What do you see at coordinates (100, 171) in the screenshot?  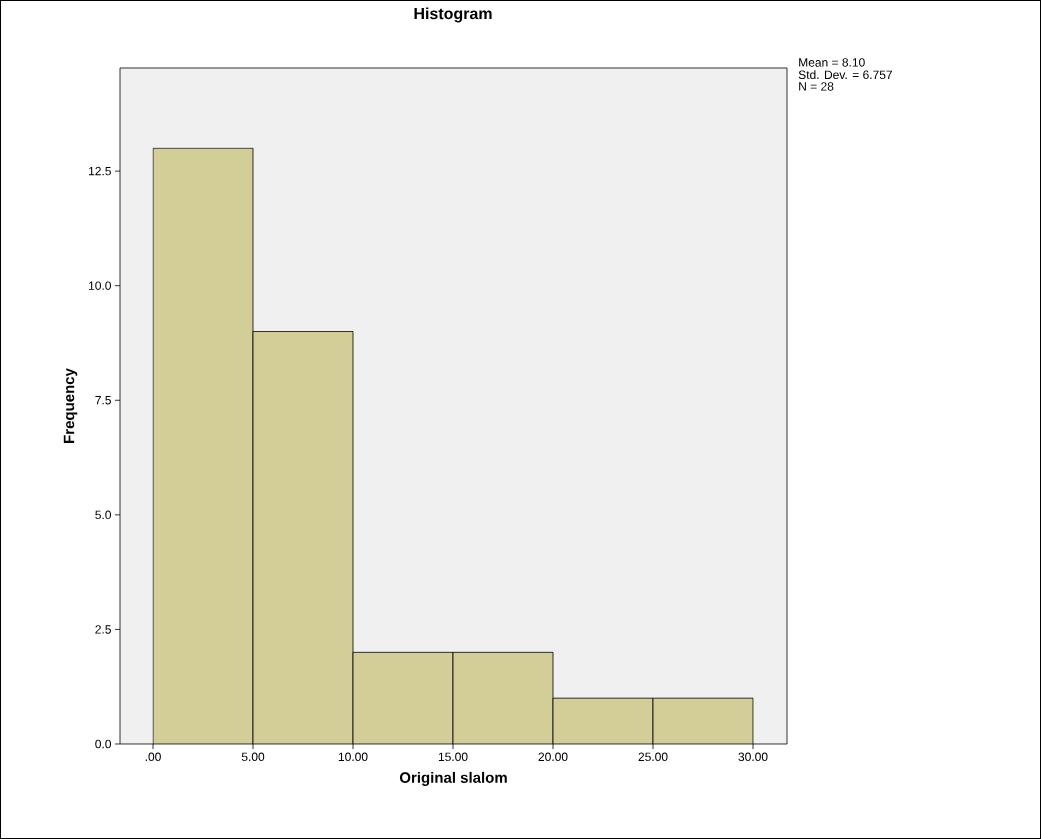 I see `y-tick-label: 12.5` at bounding box center [100, 171].